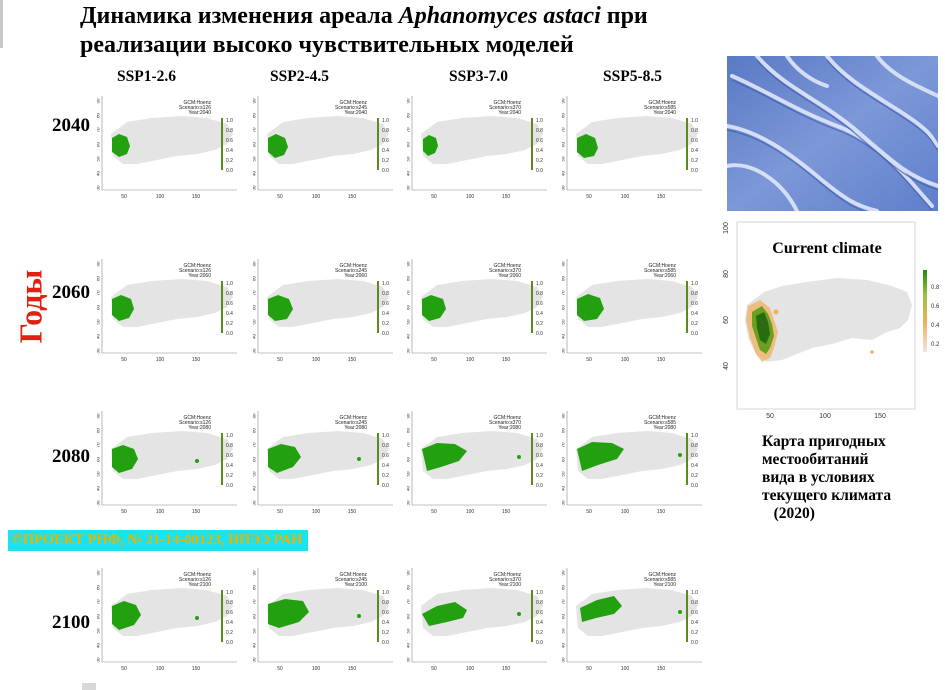  I want to click on current-y-tick-60: 60, so click(726, 320).